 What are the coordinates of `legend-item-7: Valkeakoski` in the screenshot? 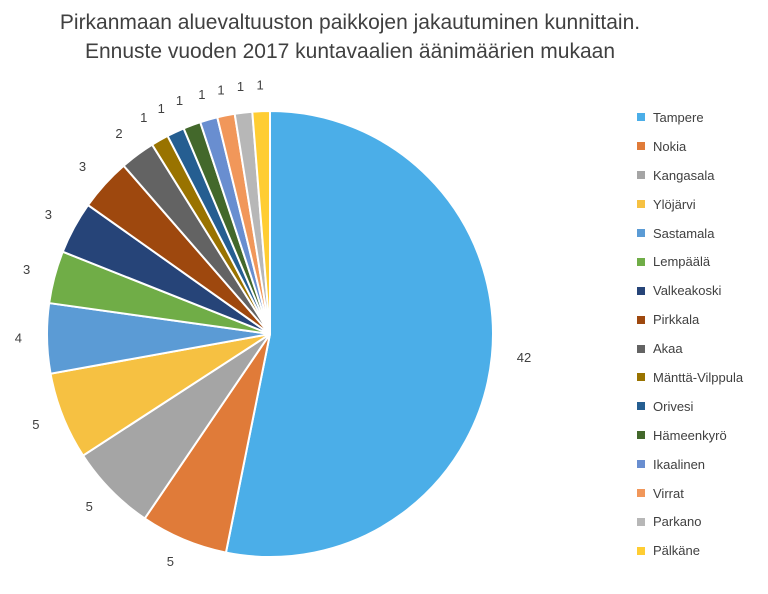 It's located at (690, 290).